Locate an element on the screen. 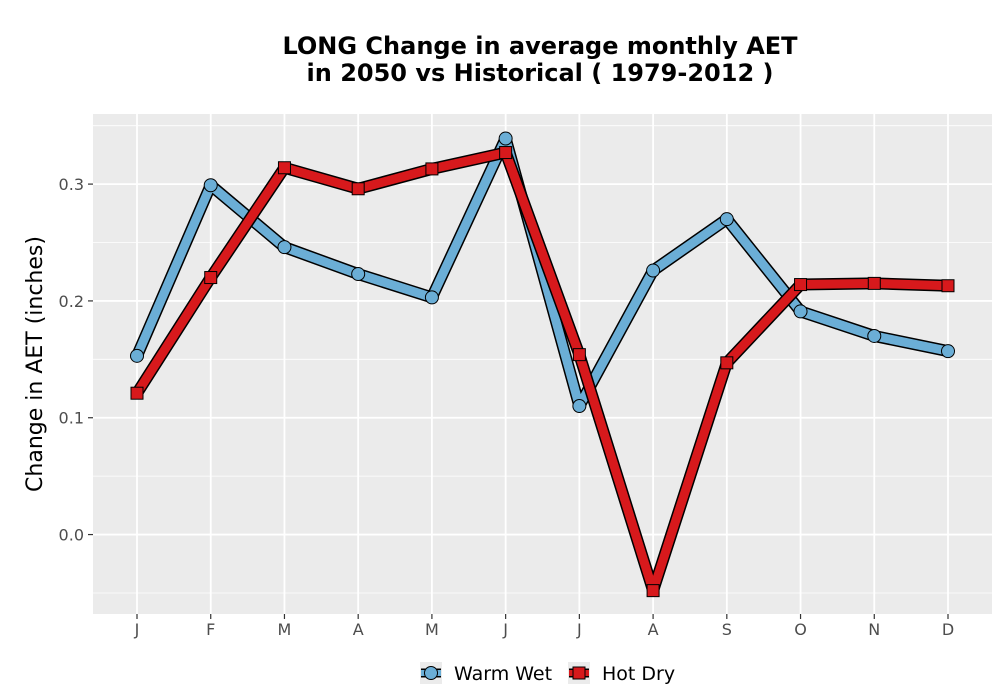  x-tick-label: F is located at coordinates (210, 629).